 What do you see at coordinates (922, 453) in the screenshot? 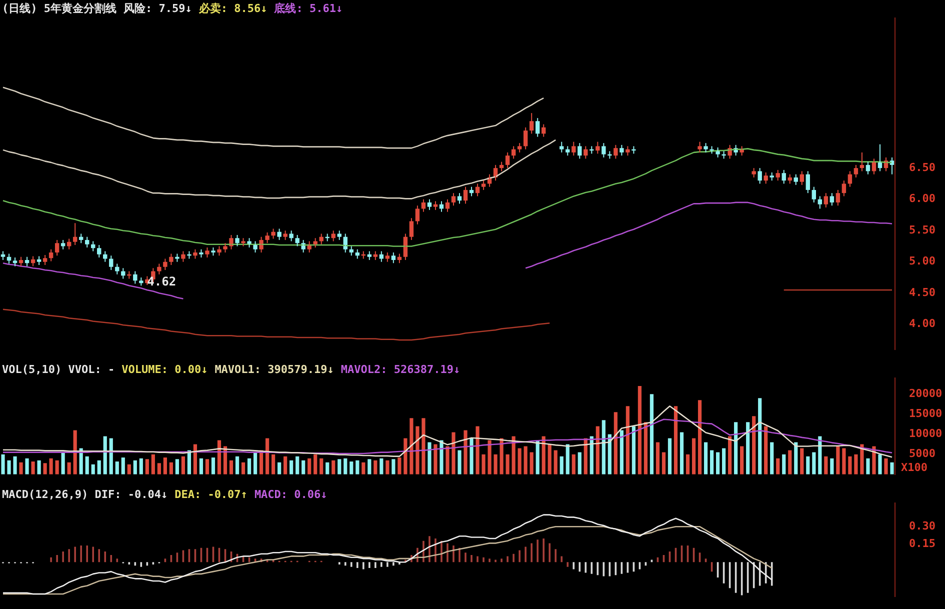
I see `y-tick-label: 5000` at bounding box center [922, 453].